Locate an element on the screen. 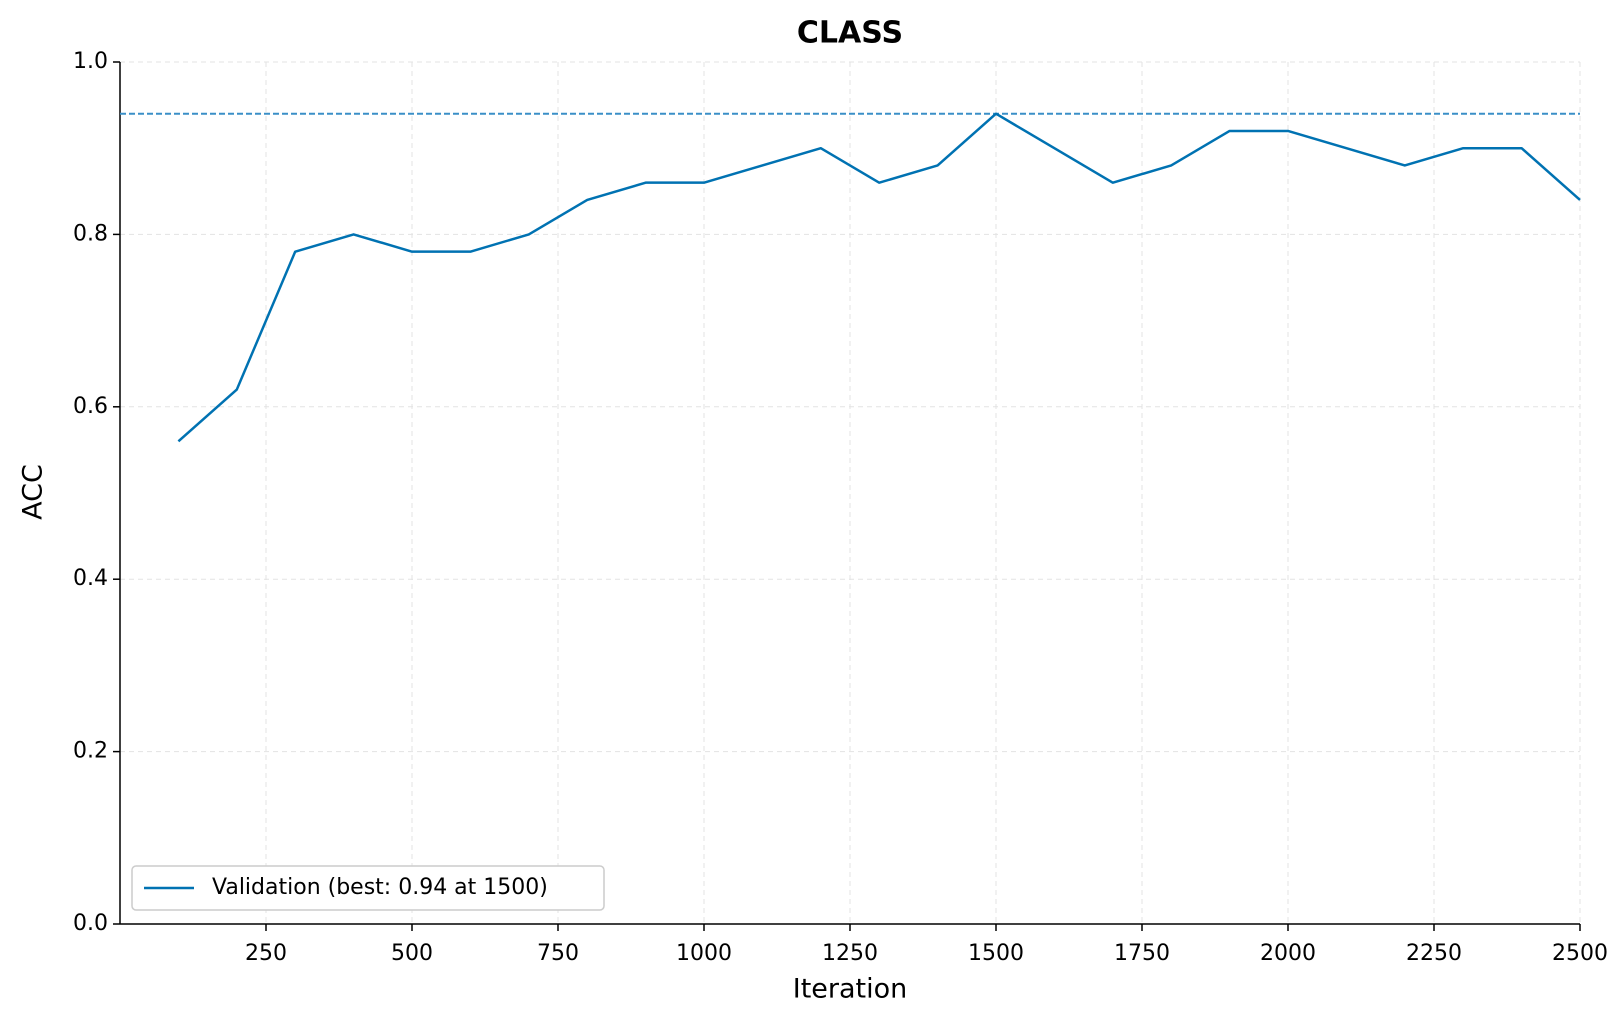  legend: Validation (best: 0.94 at 1500) is located at coordinates (368, 888).